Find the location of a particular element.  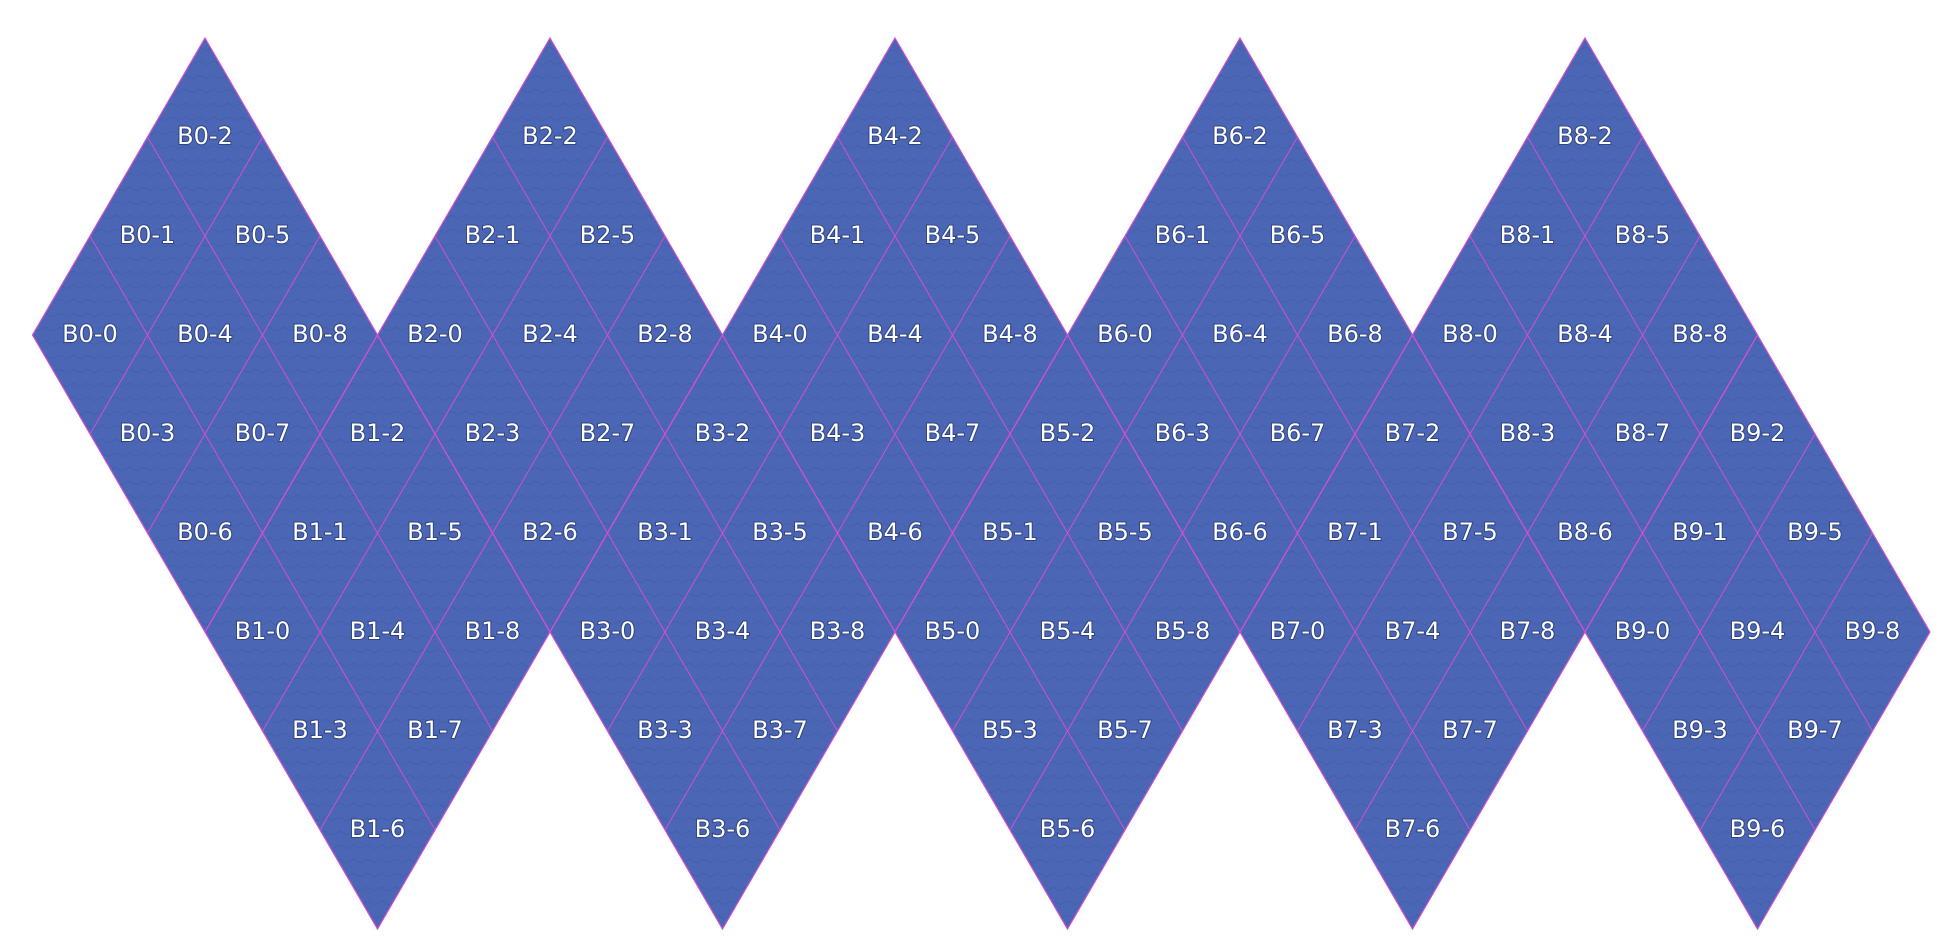

cell-label: B6-6 is located at coordinates (1240, 532).